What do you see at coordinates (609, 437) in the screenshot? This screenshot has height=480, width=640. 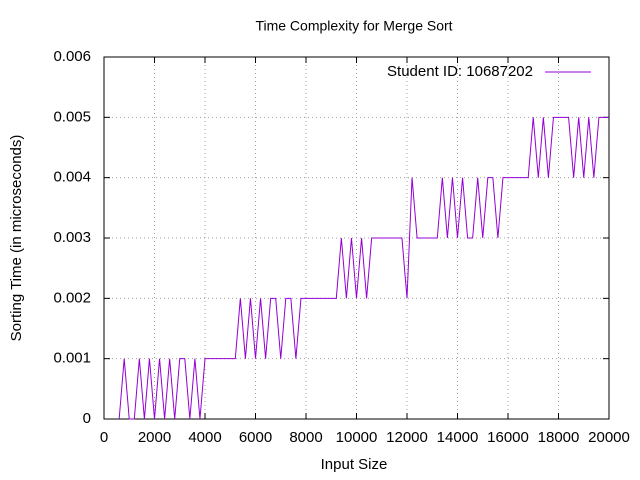 I see `x-tick-label: 20000` at bounding box center [609, 437].